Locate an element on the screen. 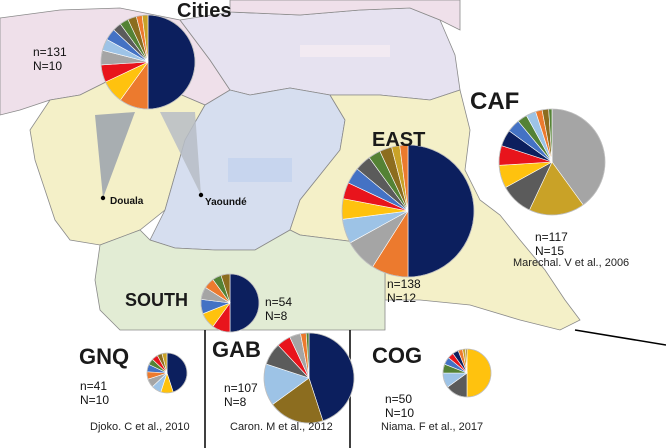 The height and width of the screenshot is (448, 666). label-gnq: GNQ is located at coordinates (104, 356).